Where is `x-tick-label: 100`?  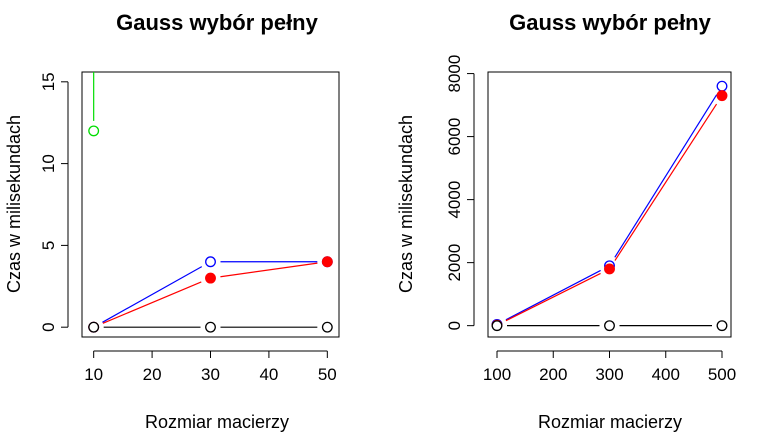 x-tick-label: 100 is located at coordinates (497, 374).